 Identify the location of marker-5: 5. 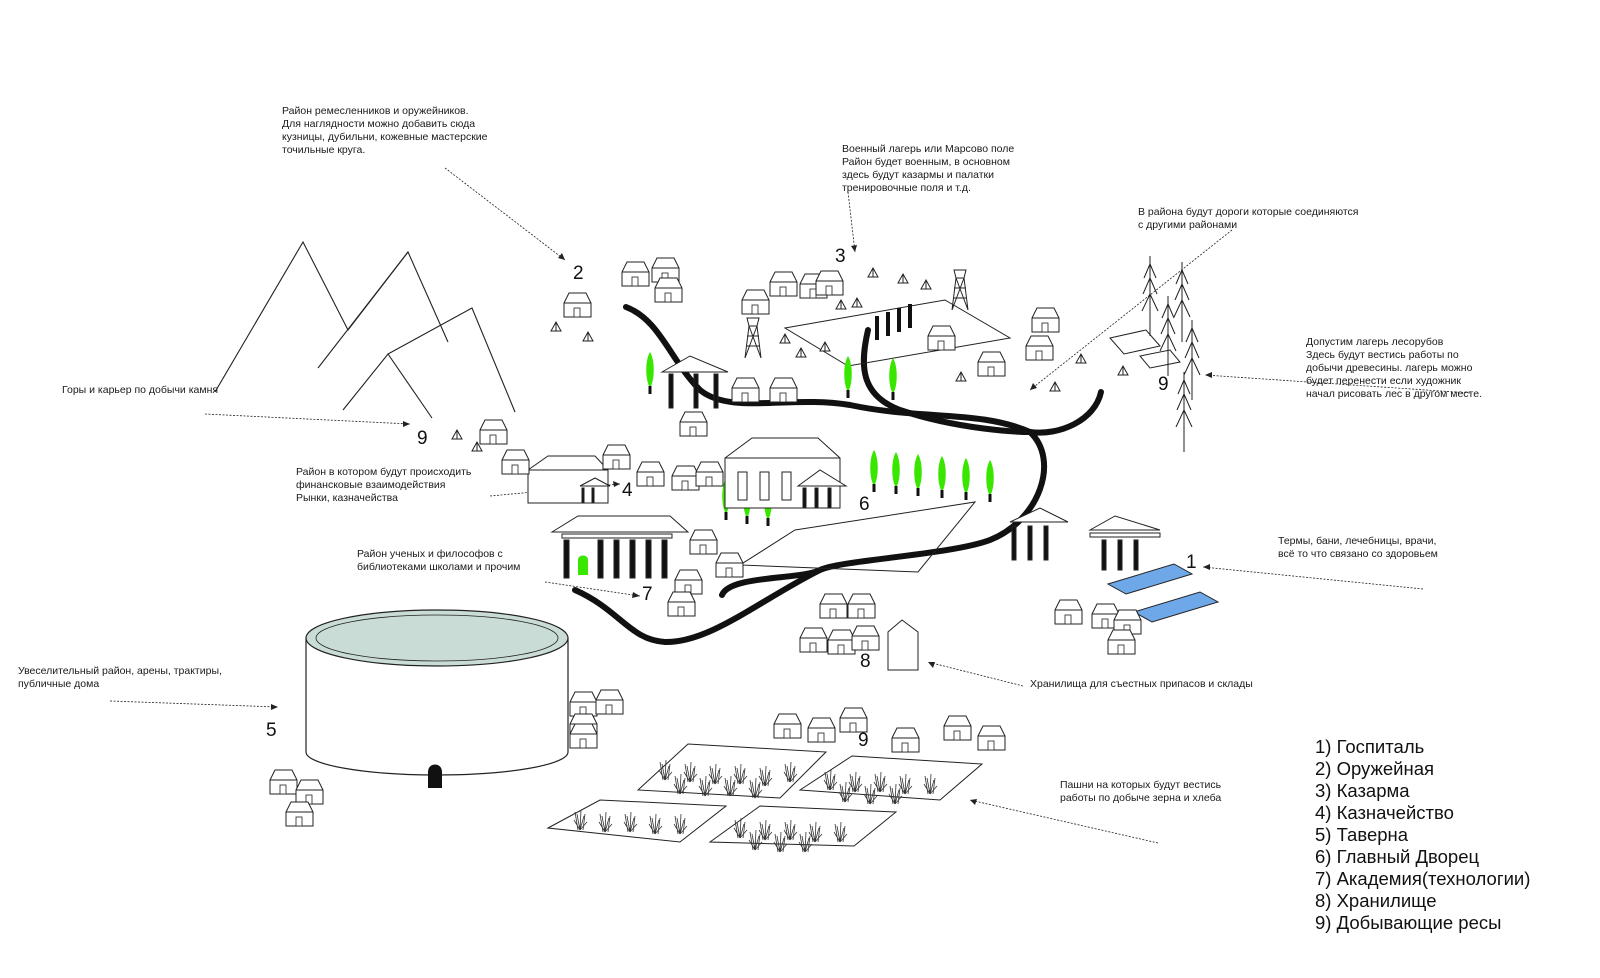
(271, 730).